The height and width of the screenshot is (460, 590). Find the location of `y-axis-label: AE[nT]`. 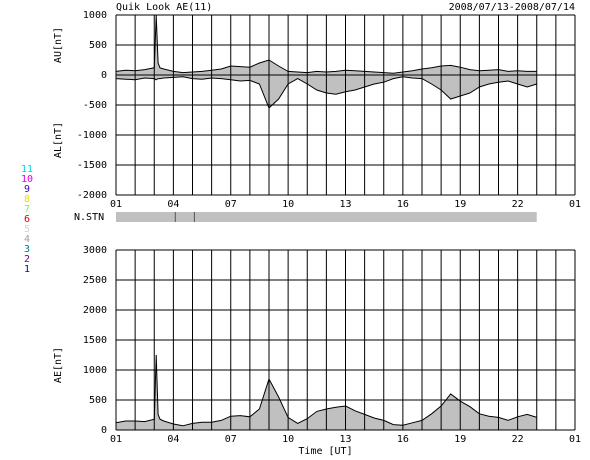

y-axis-label: AE[nT] is located at coordinates (58, 365).